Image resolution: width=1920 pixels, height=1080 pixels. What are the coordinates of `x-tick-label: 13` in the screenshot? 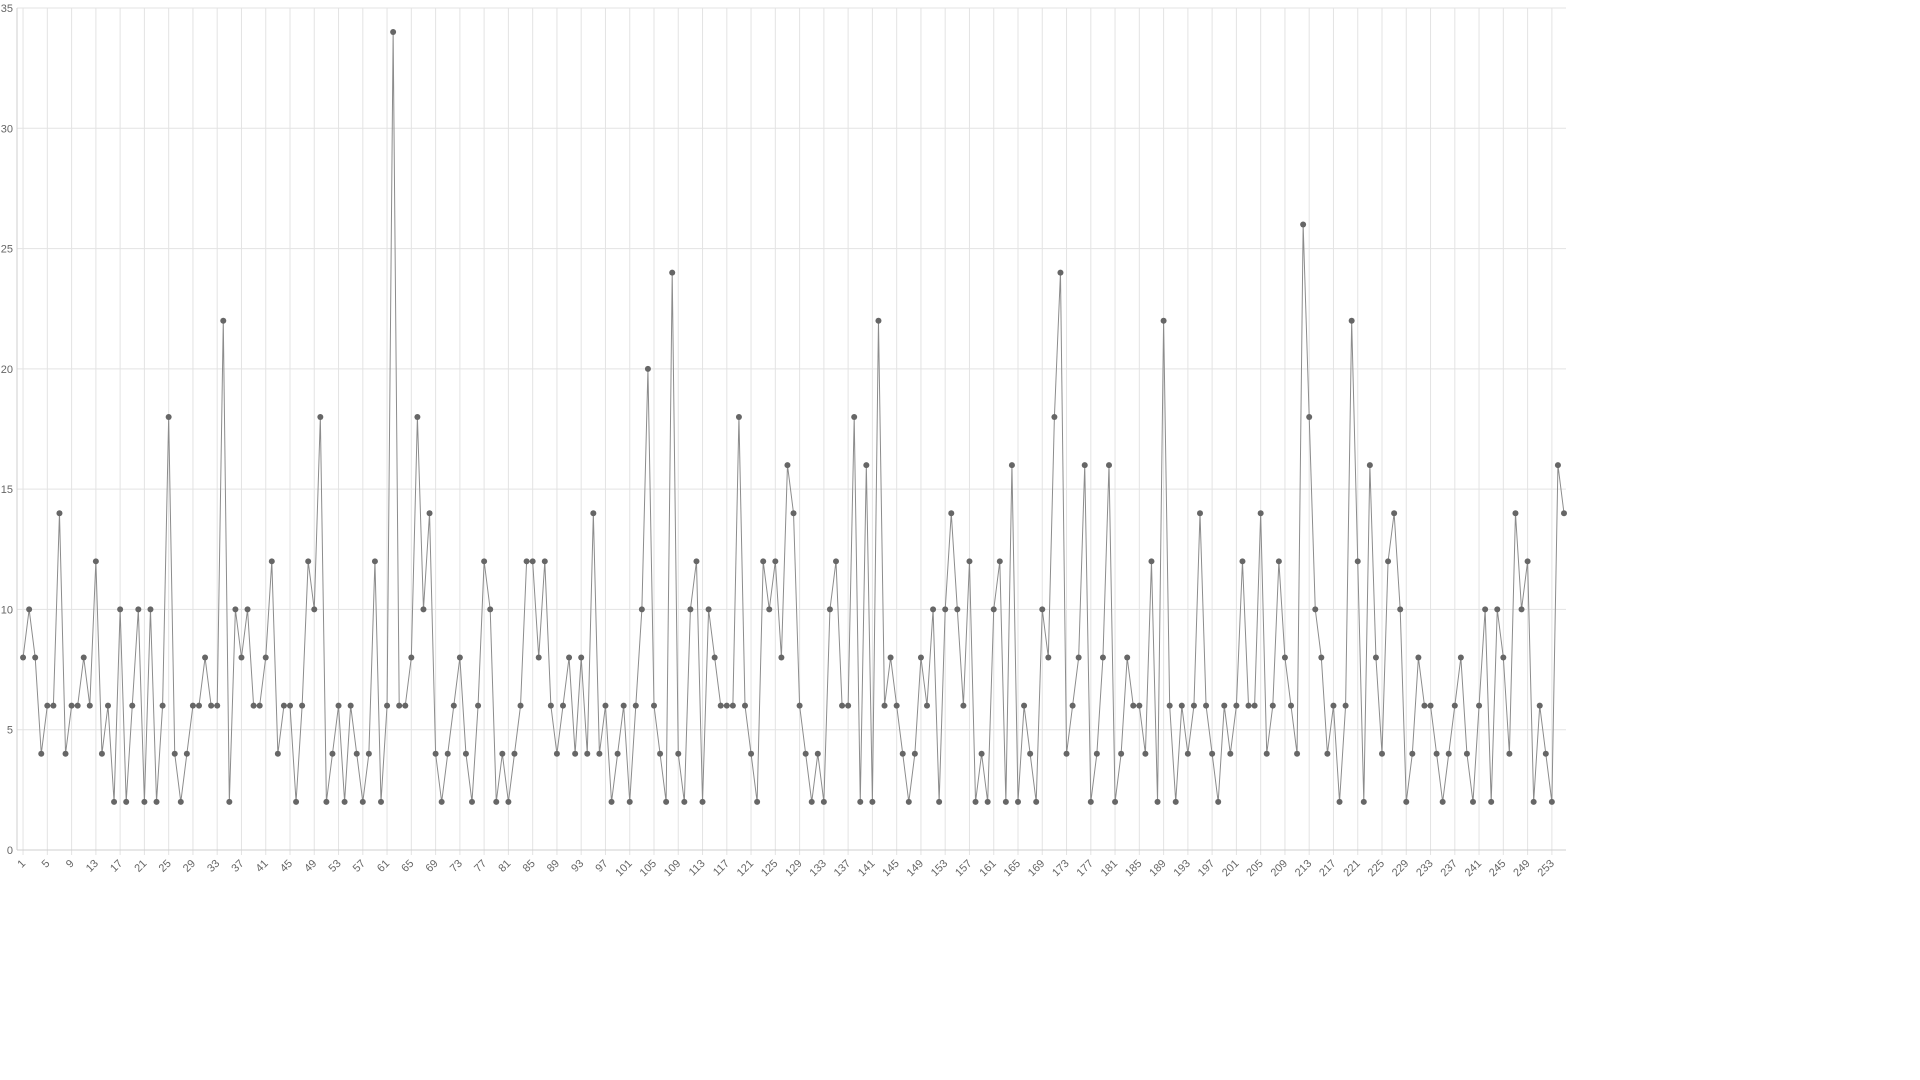 It's located at (92, 866).